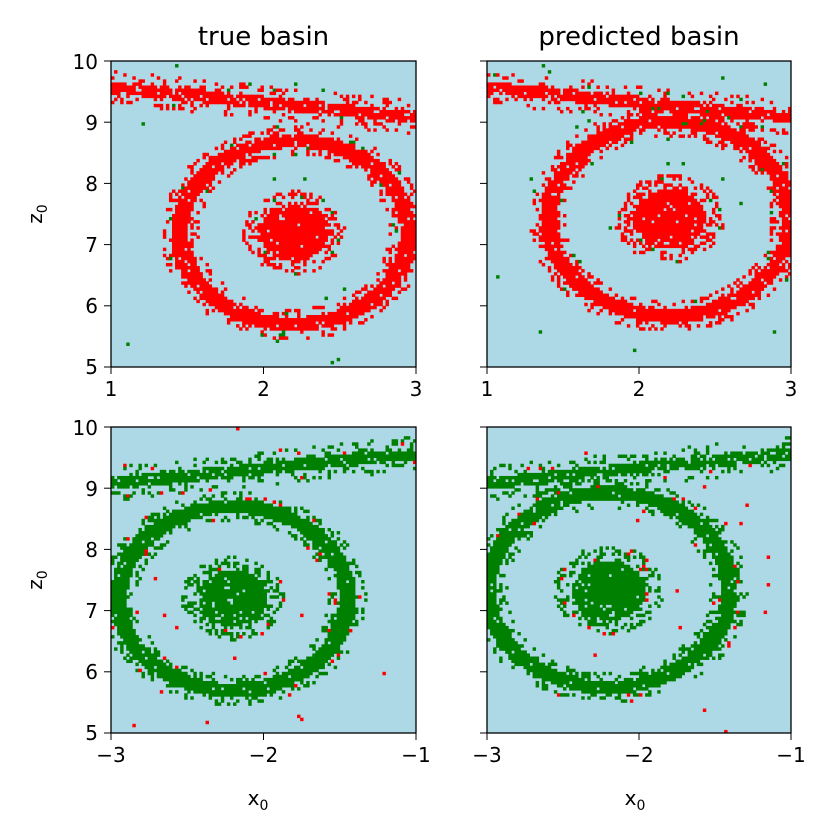 This screenshot has height=835, width=831. I want to click on x-tick-label: 1, so click(487, 389).